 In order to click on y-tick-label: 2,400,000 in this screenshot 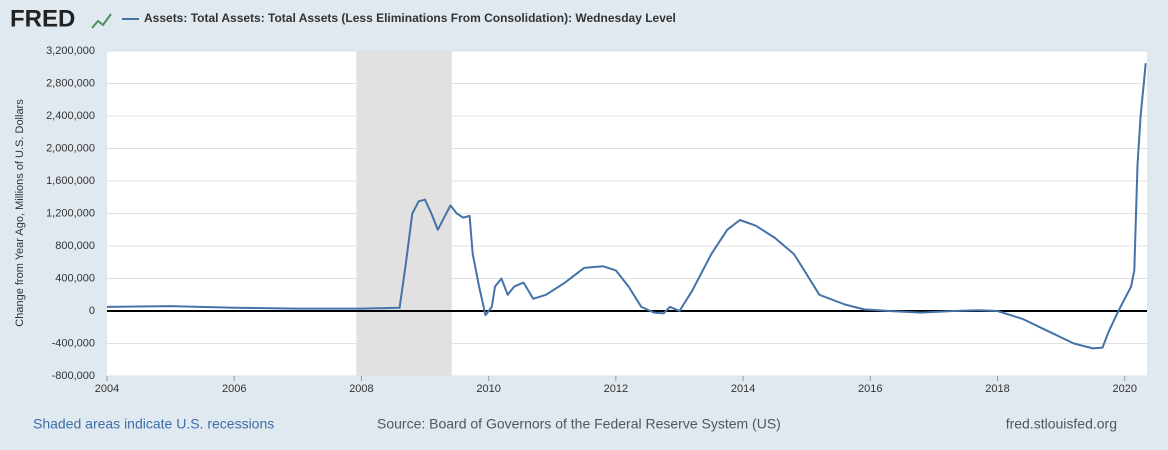, I will do `click(70, 116)`.